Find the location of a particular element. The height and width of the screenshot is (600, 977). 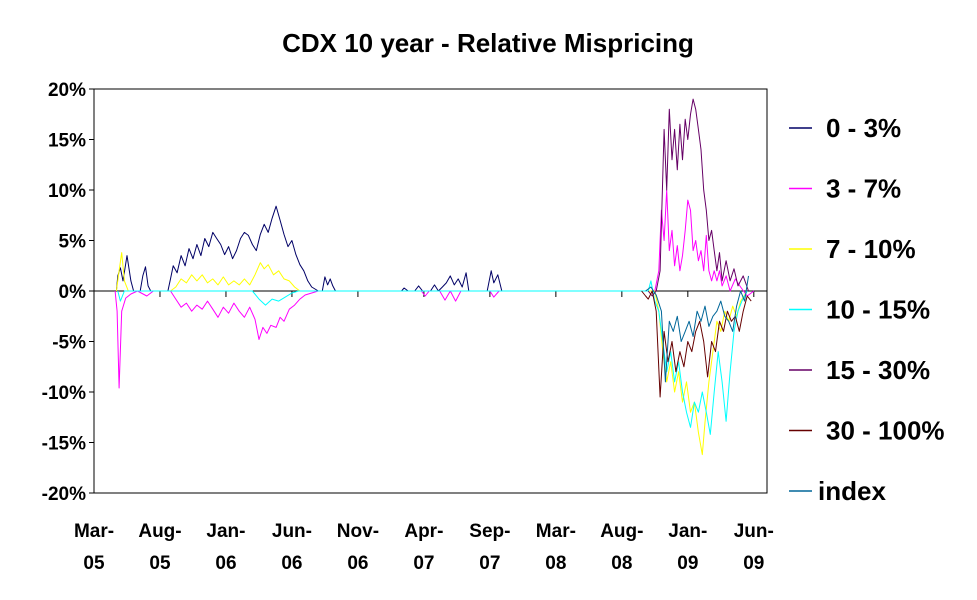

y-axis: 20% 15% 10% 5% 0% -5% -10% -15% -20% is located at coordinates (68, 292).